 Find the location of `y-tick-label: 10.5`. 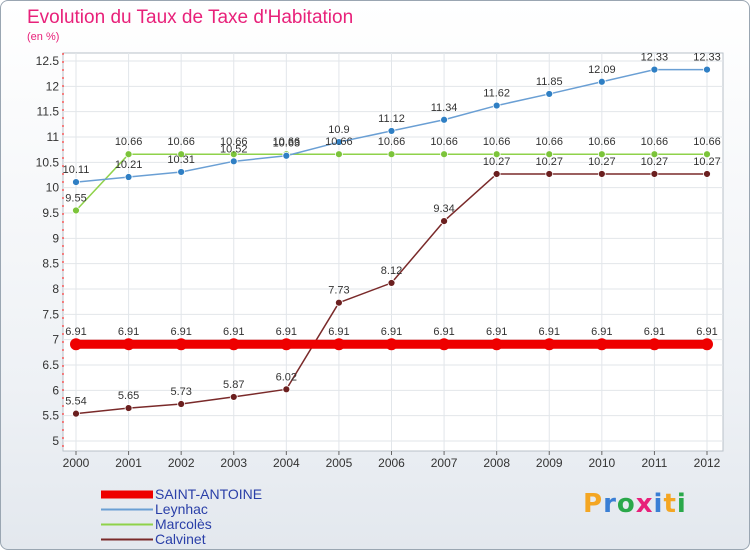

y-tick-label: 10.5 is located at coordinates (48, 162).